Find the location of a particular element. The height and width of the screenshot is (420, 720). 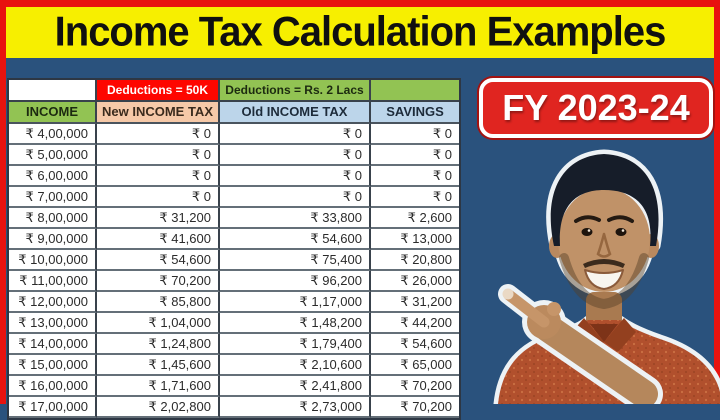

table-cell: ₹ 17,00,000 is located at coordinates (53, 407).